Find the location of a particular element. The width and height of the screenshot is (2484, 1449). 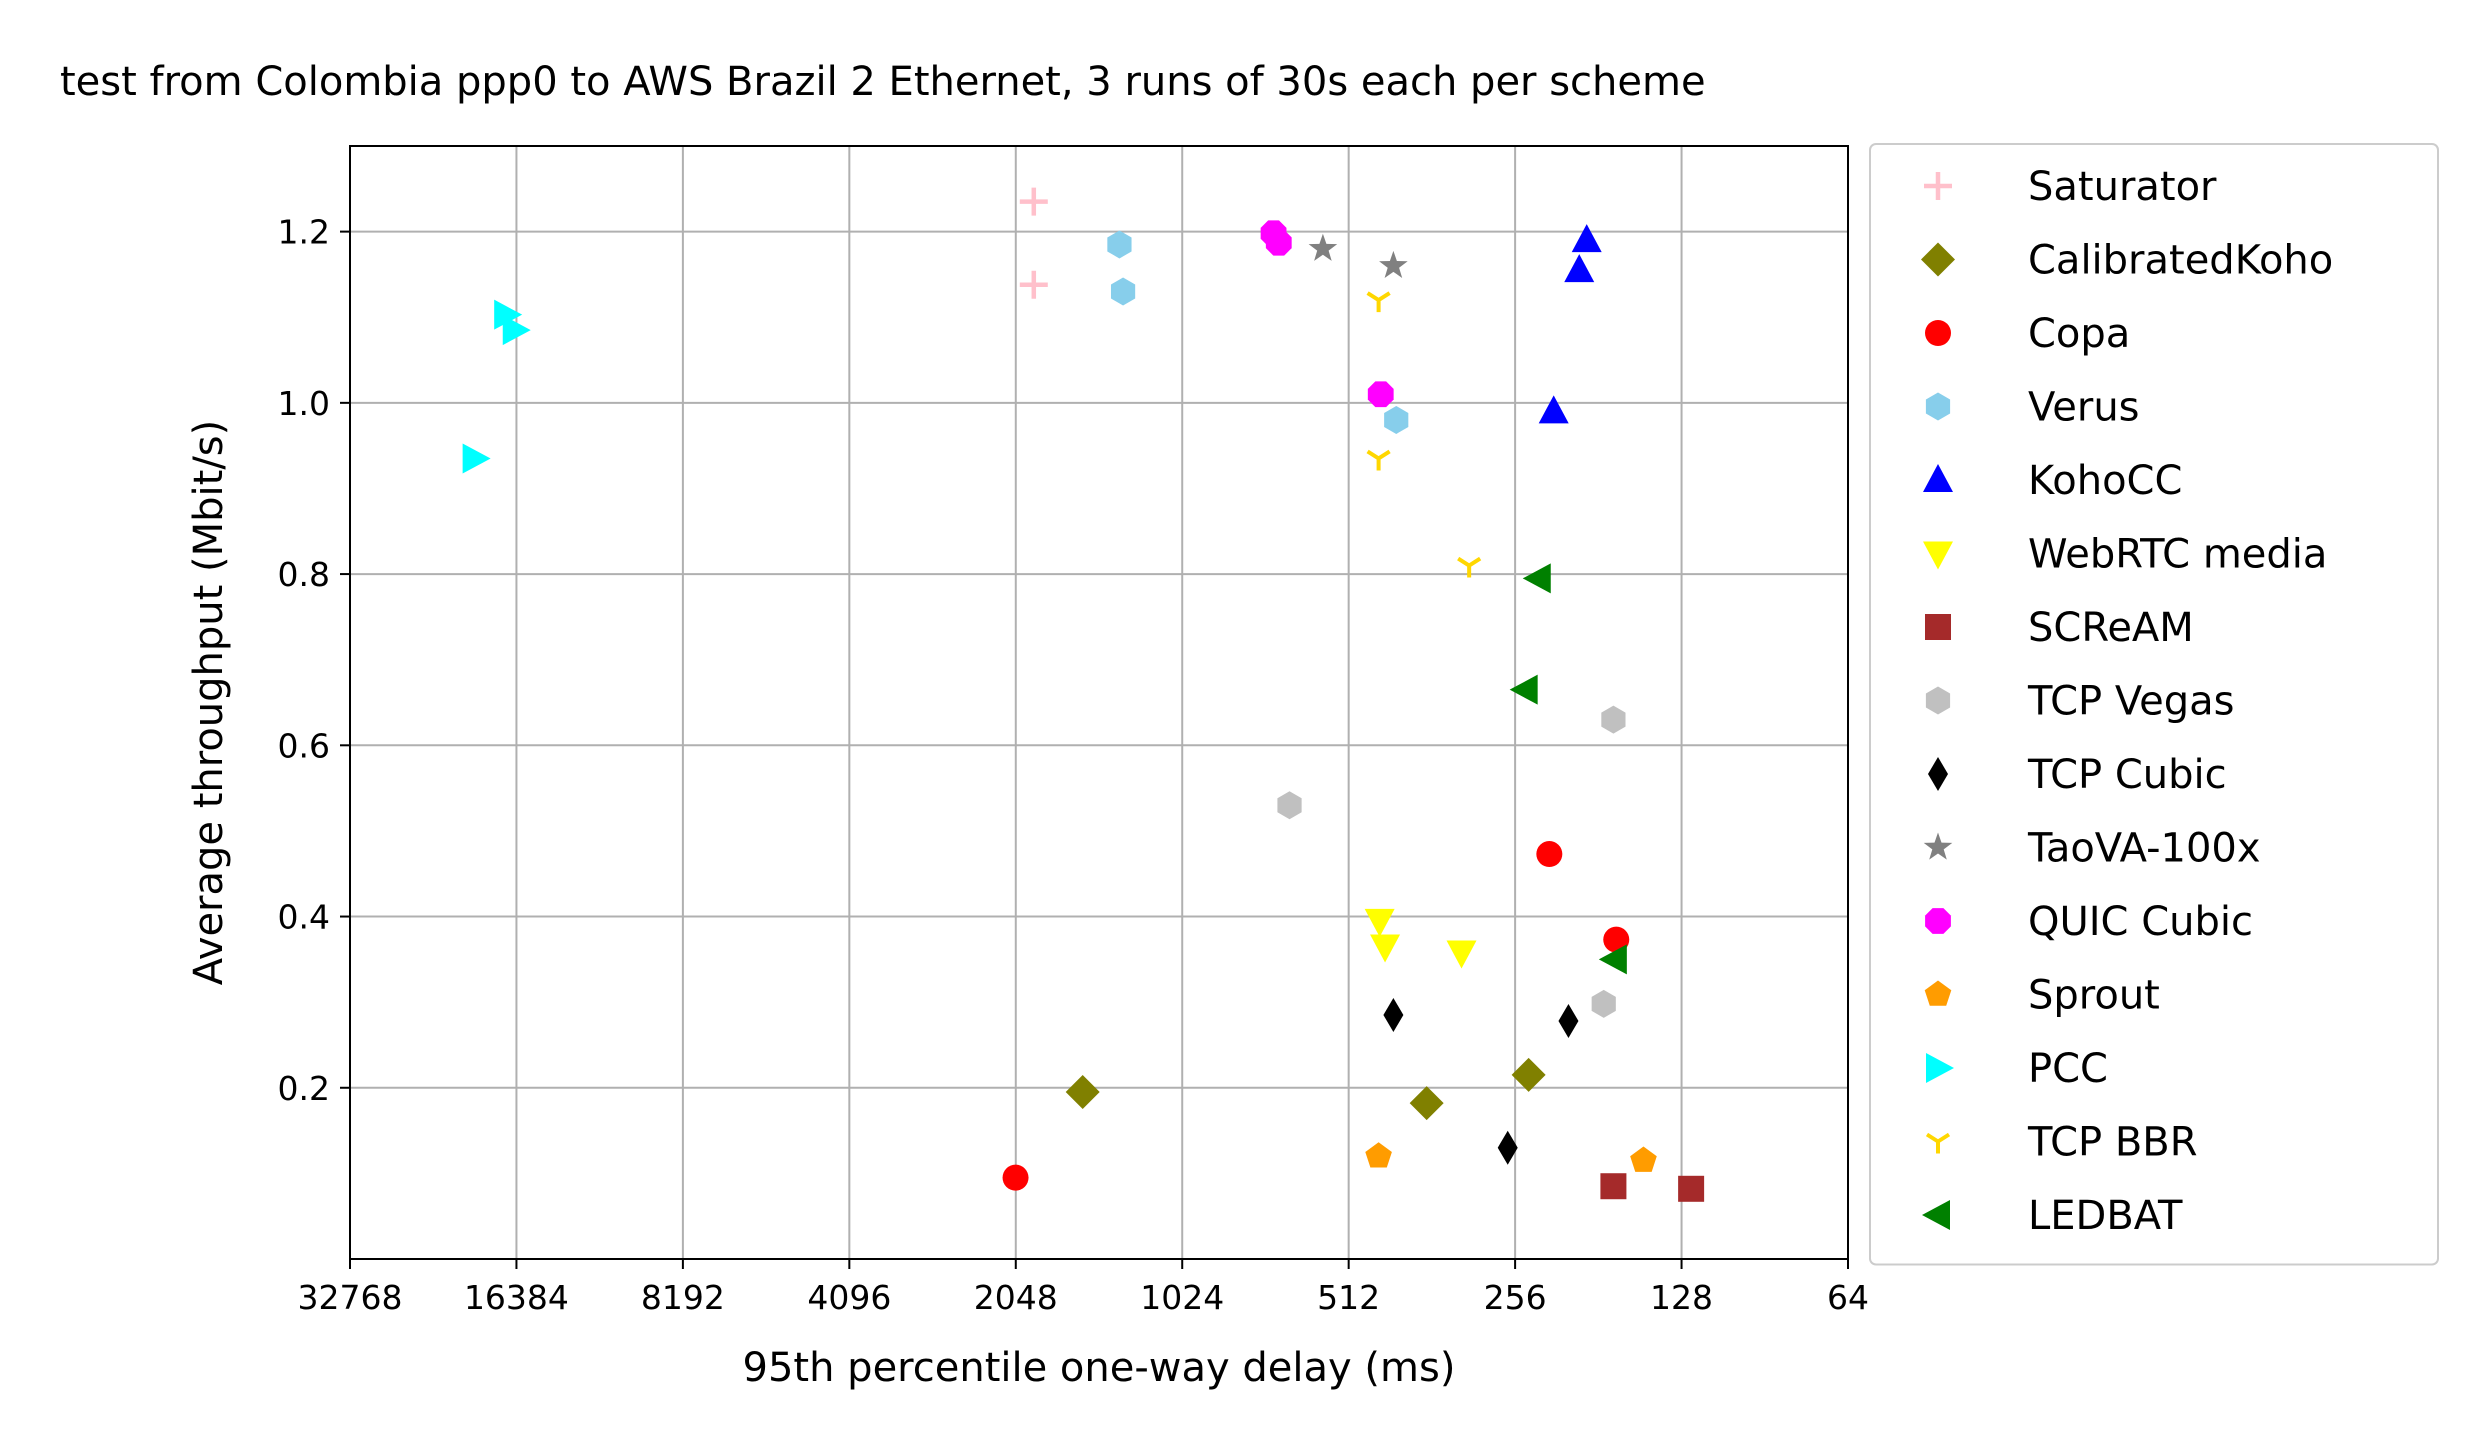

x-tick-label: 256 is located at coordinates (1515, 1297).